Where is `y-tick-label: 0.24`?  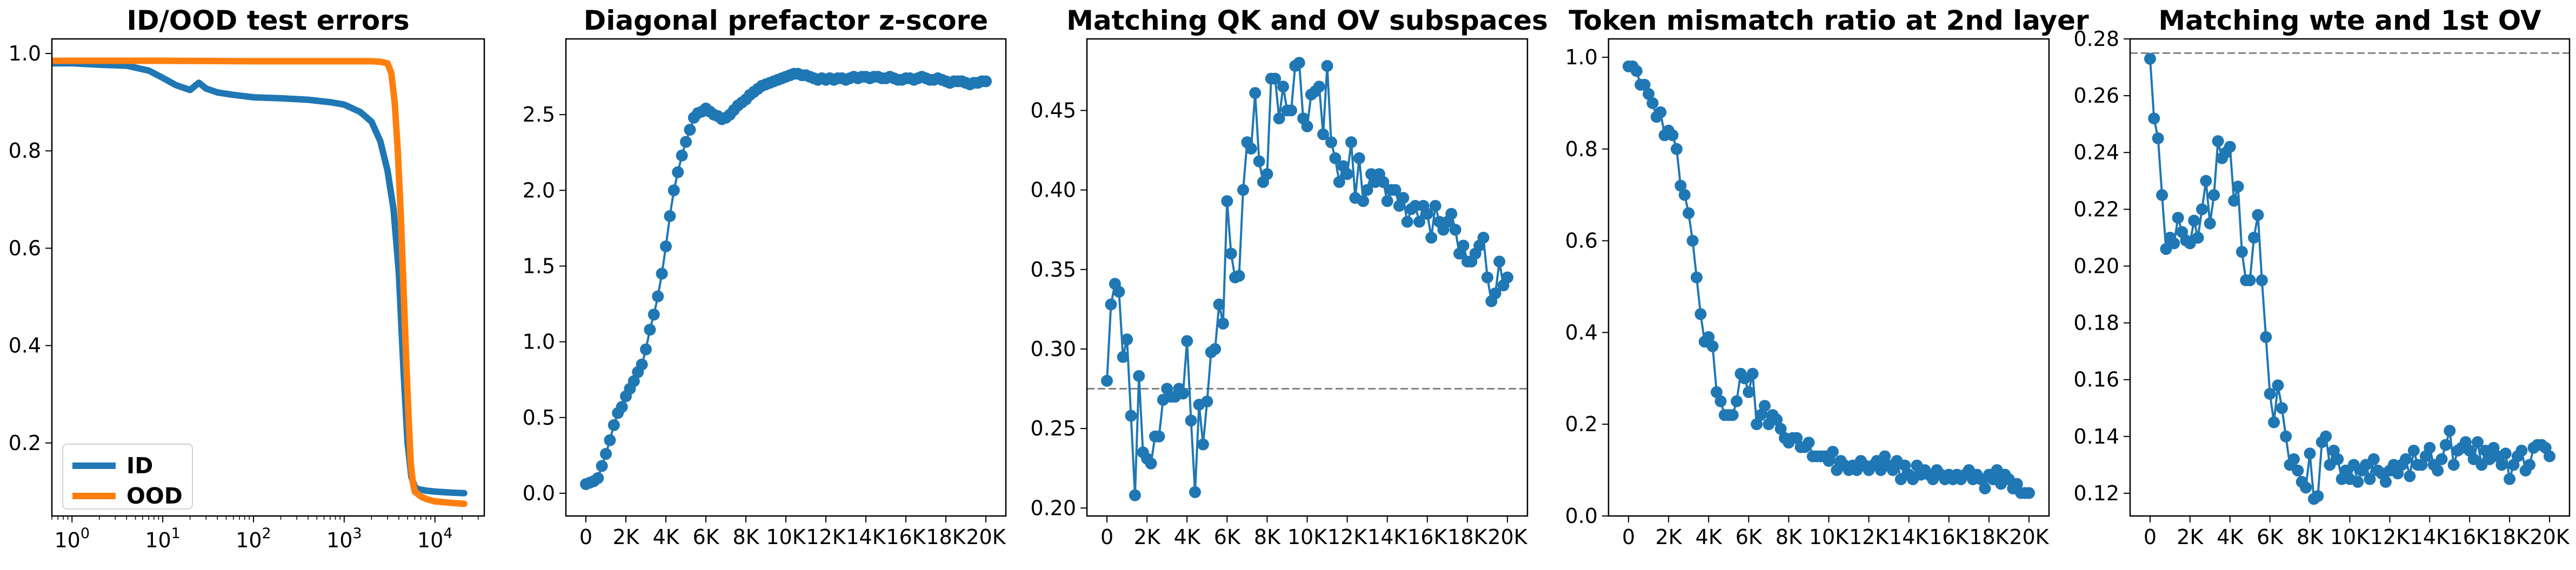
y-tick-label: 0.24 is located at coordinates (2096, 152).